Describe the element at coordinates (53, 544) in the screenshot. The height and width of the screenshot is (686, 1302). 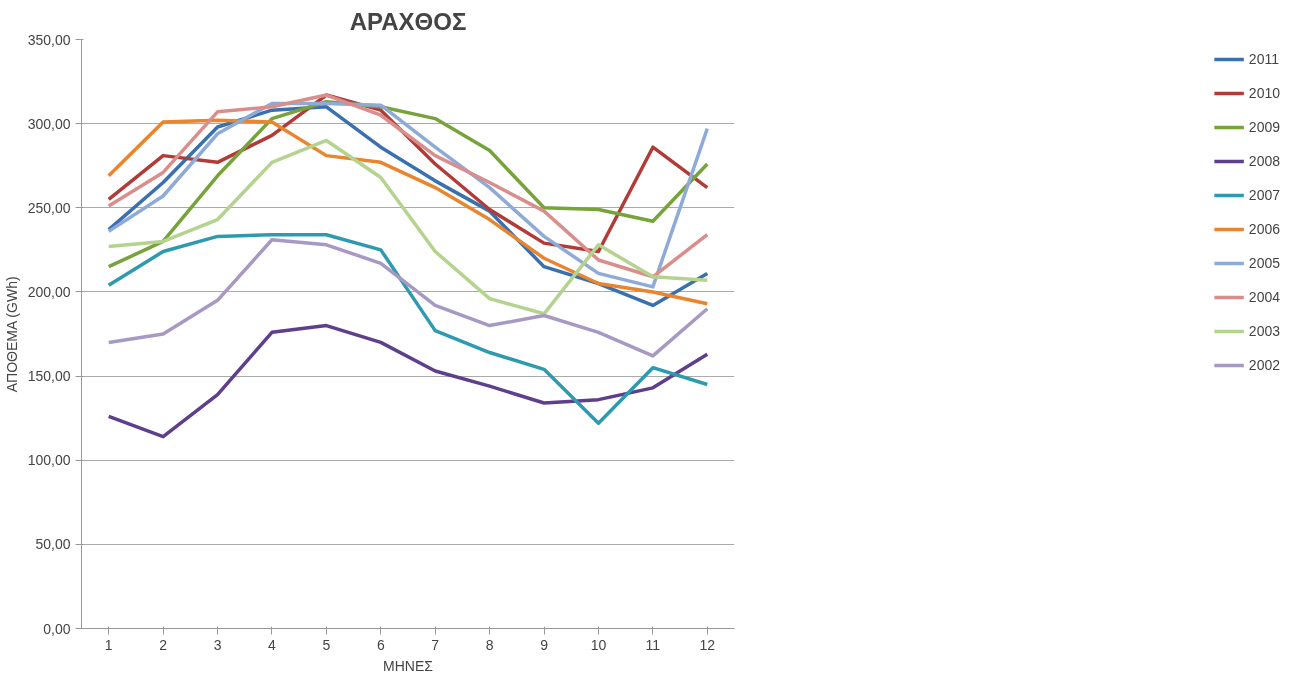
I see `y-tick-label: 50,00` at that location.